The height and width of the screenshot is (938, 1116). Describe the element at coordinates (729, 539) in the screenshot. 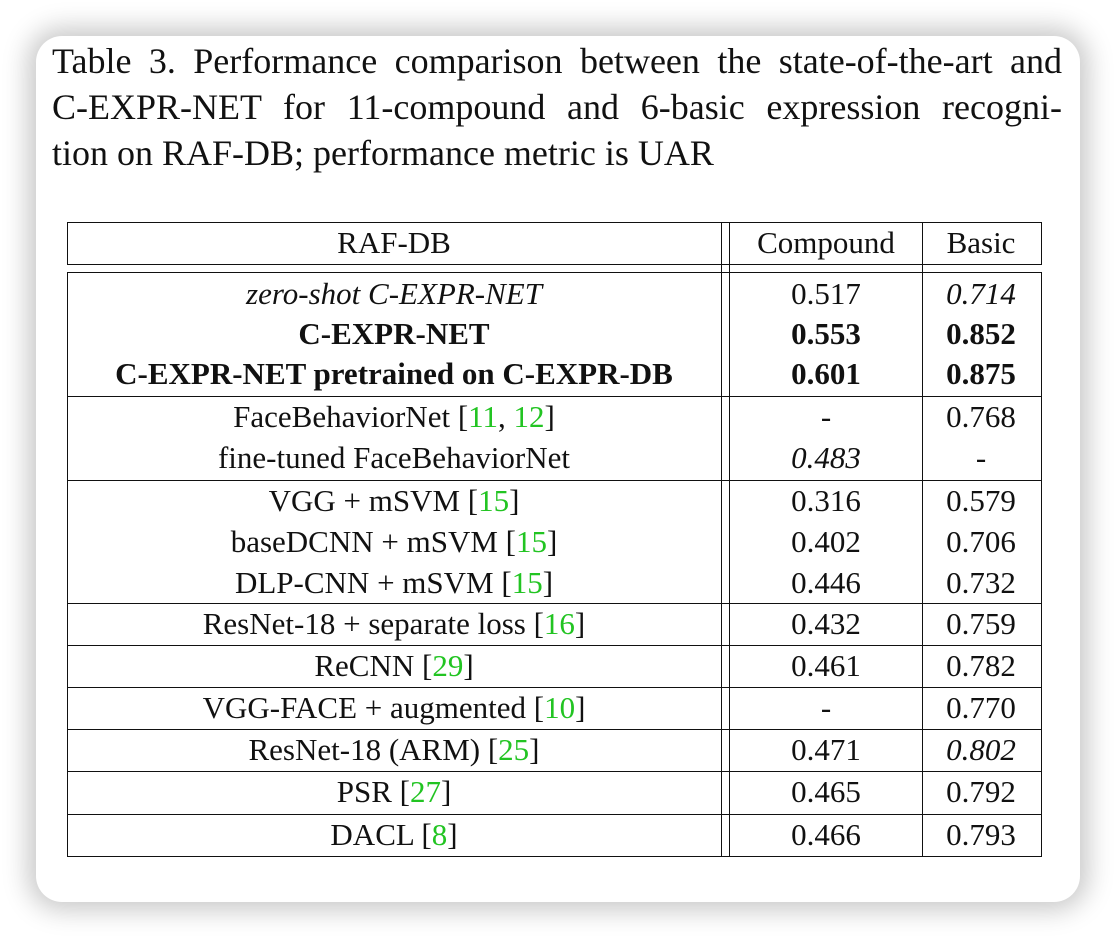

I see `col-divider-left-b` at that location.